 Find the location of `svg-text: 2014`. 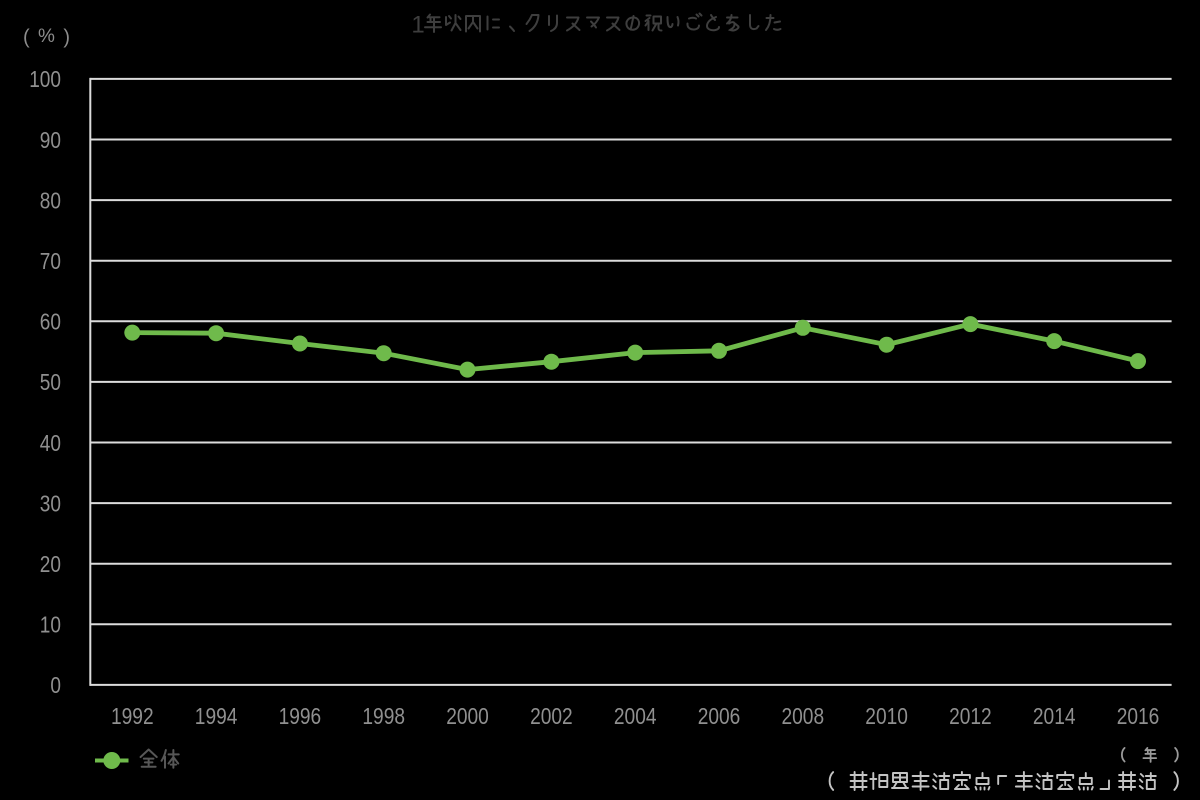

svg-text: 2014 is located at coordinates (1054, 716).